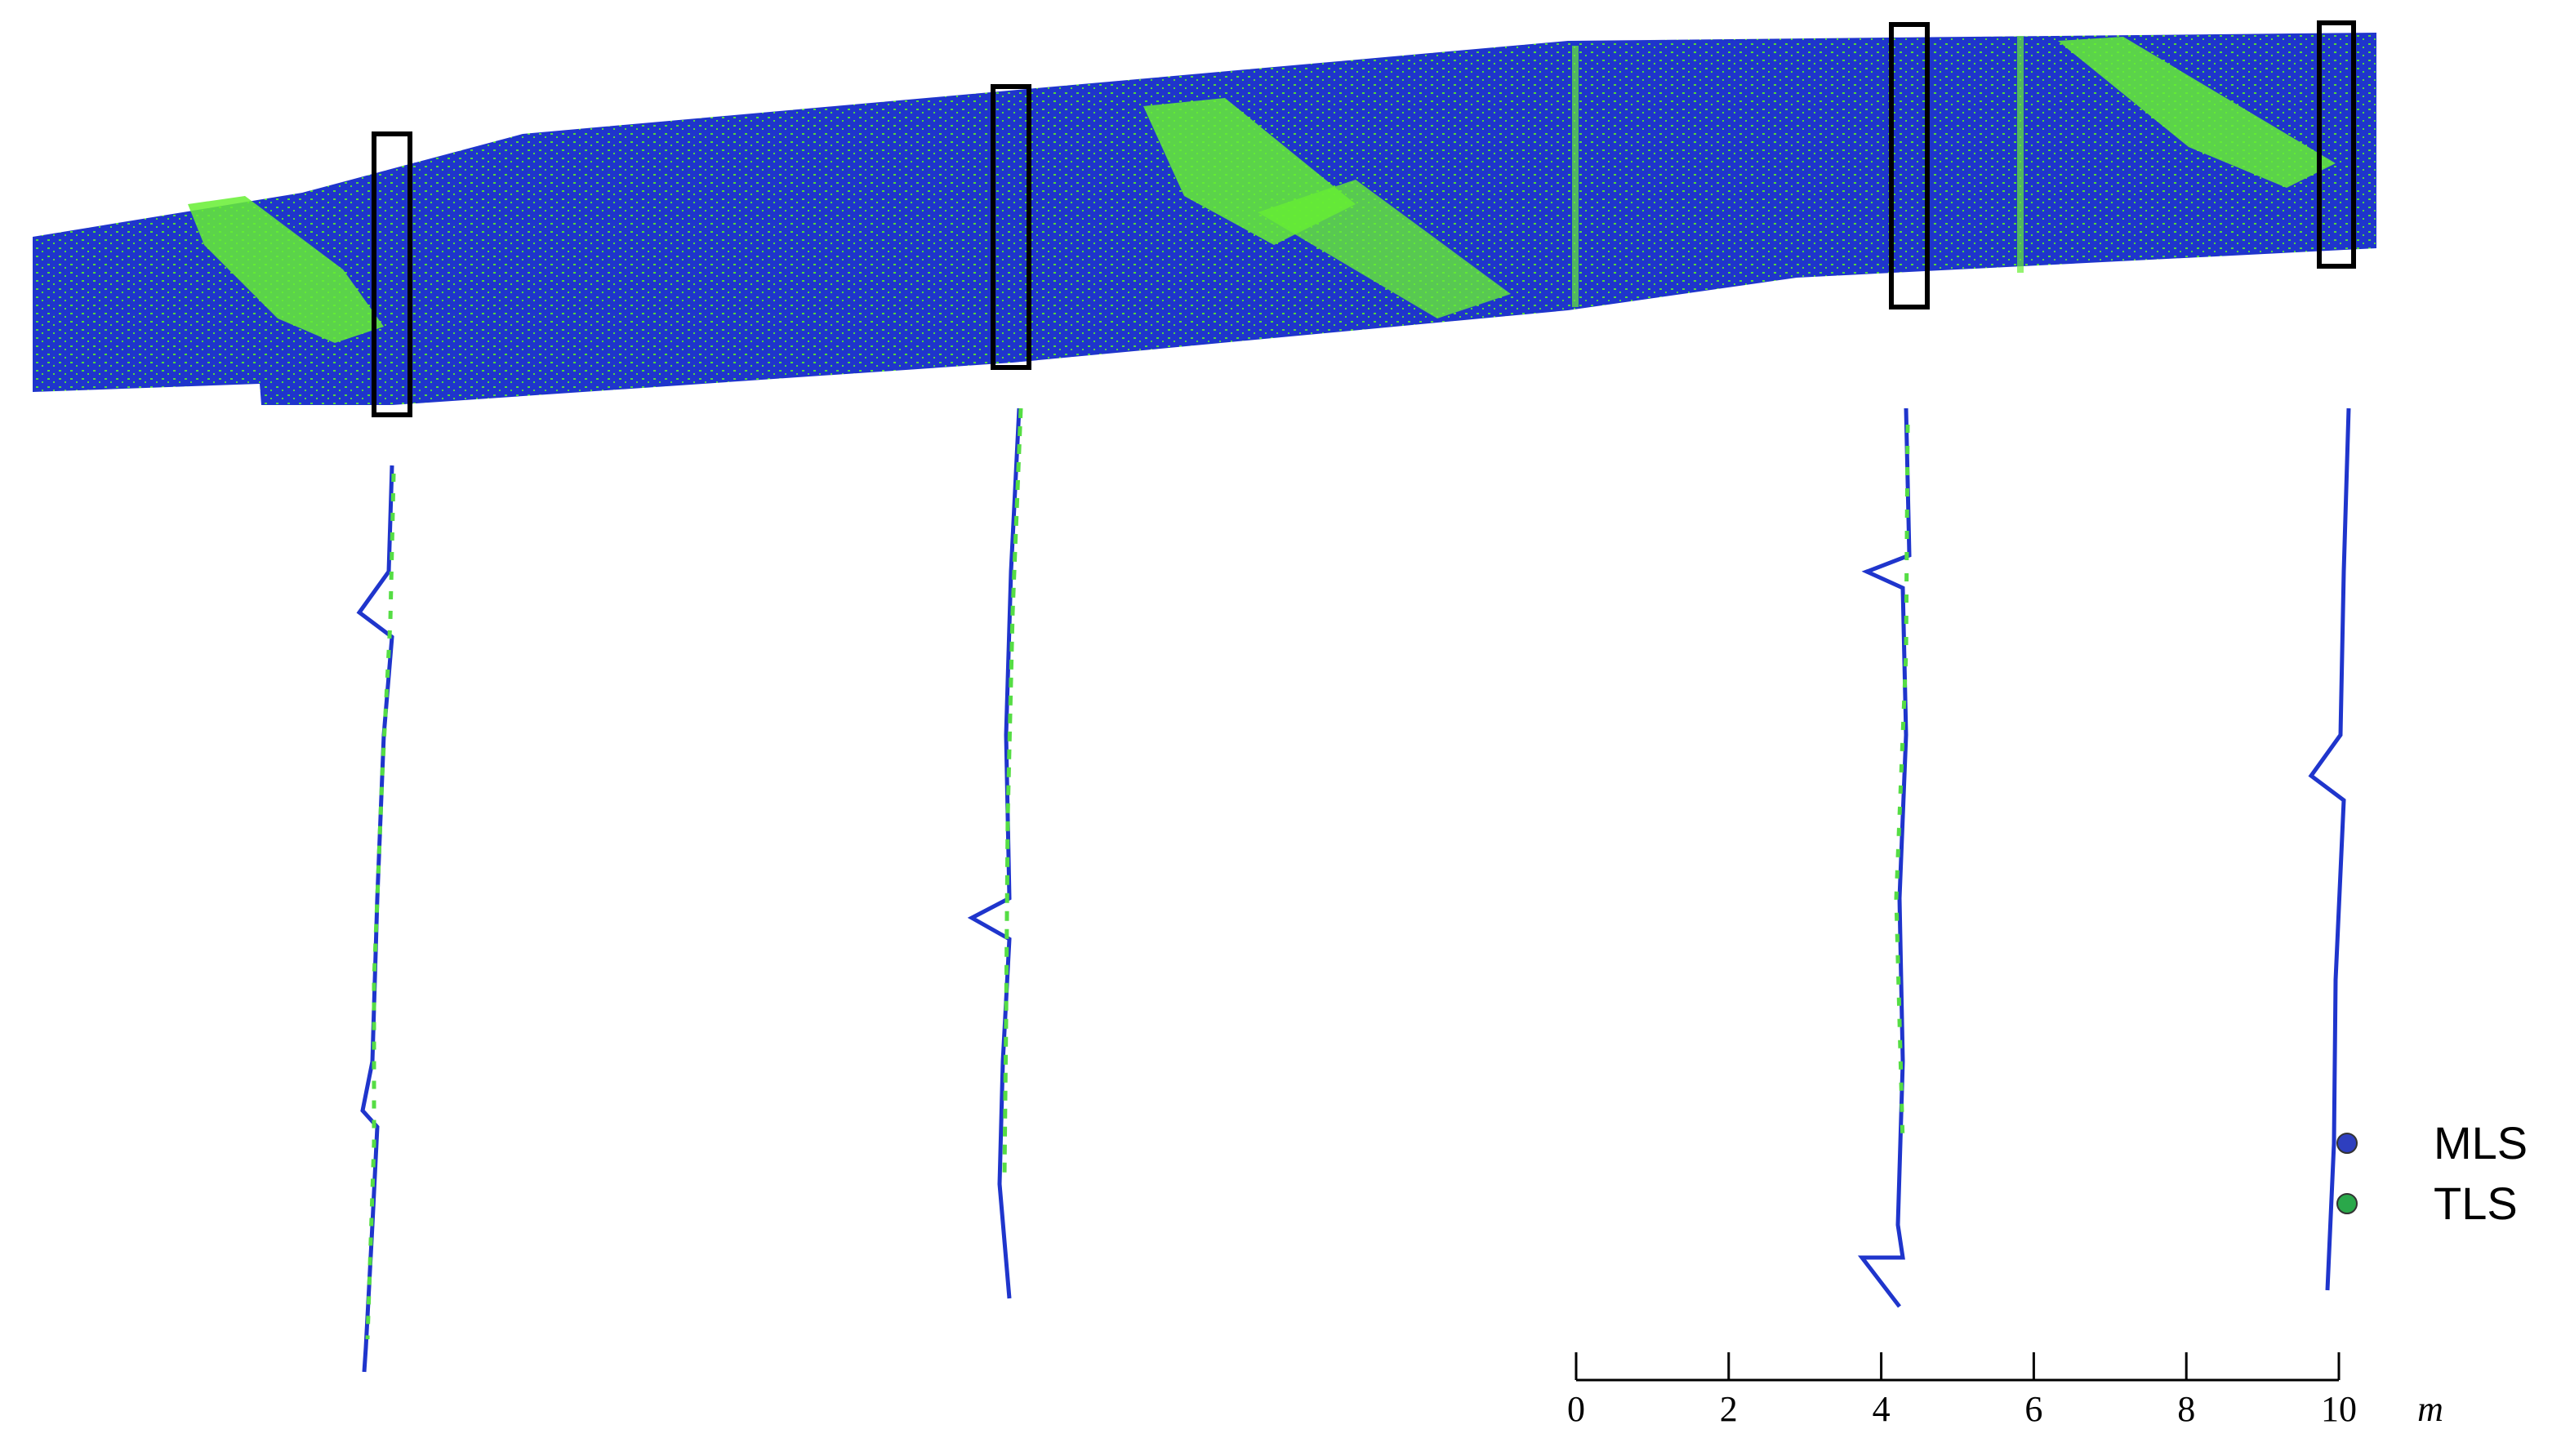  Describe the element at coordinates (2005, 1391) in the screenshot. I see `scale-bar: 0 2 4 6 8 10 m` at that location.